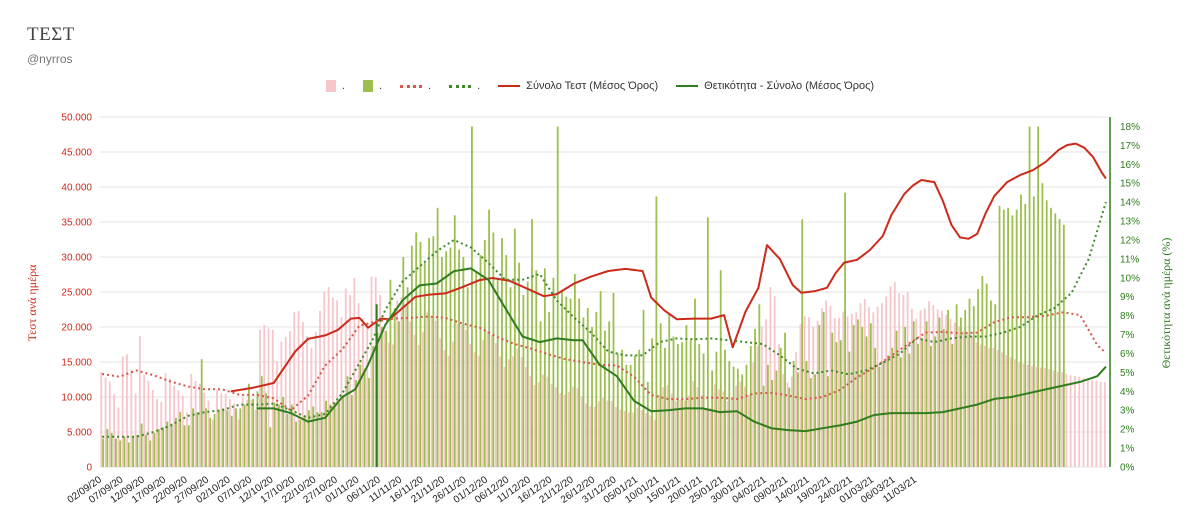 This screenshot has height=526, width=1200. What do you see at coordinates (775, 86) in the screenshot?
I see `legend-item: Θετικότητα - Σύνολο (Μέσος Όρος)` at bounding box center [775, 86].